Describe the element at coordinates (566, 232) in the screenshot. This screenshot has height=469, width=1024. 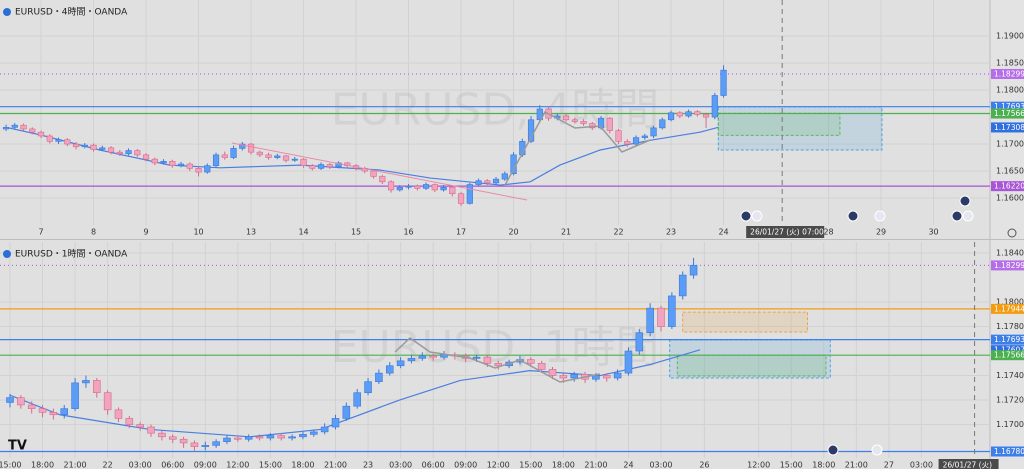
I see `x-tick-label: 21` at that location.